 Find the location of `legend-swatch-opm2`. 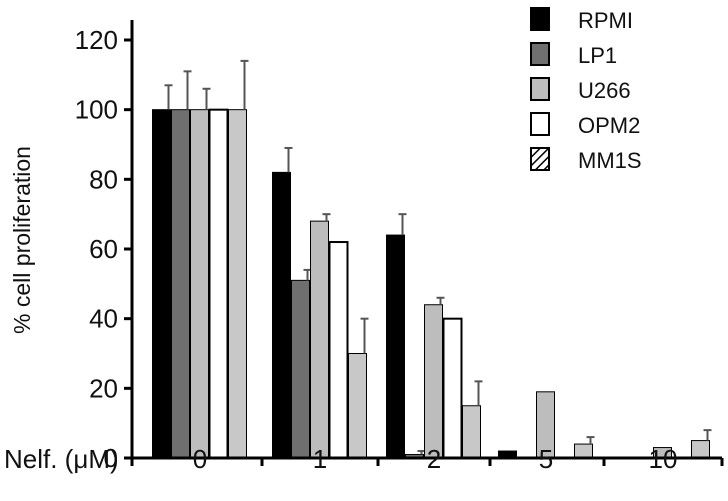

legend-swatch-opm2 is located at coordinates (540, 124).